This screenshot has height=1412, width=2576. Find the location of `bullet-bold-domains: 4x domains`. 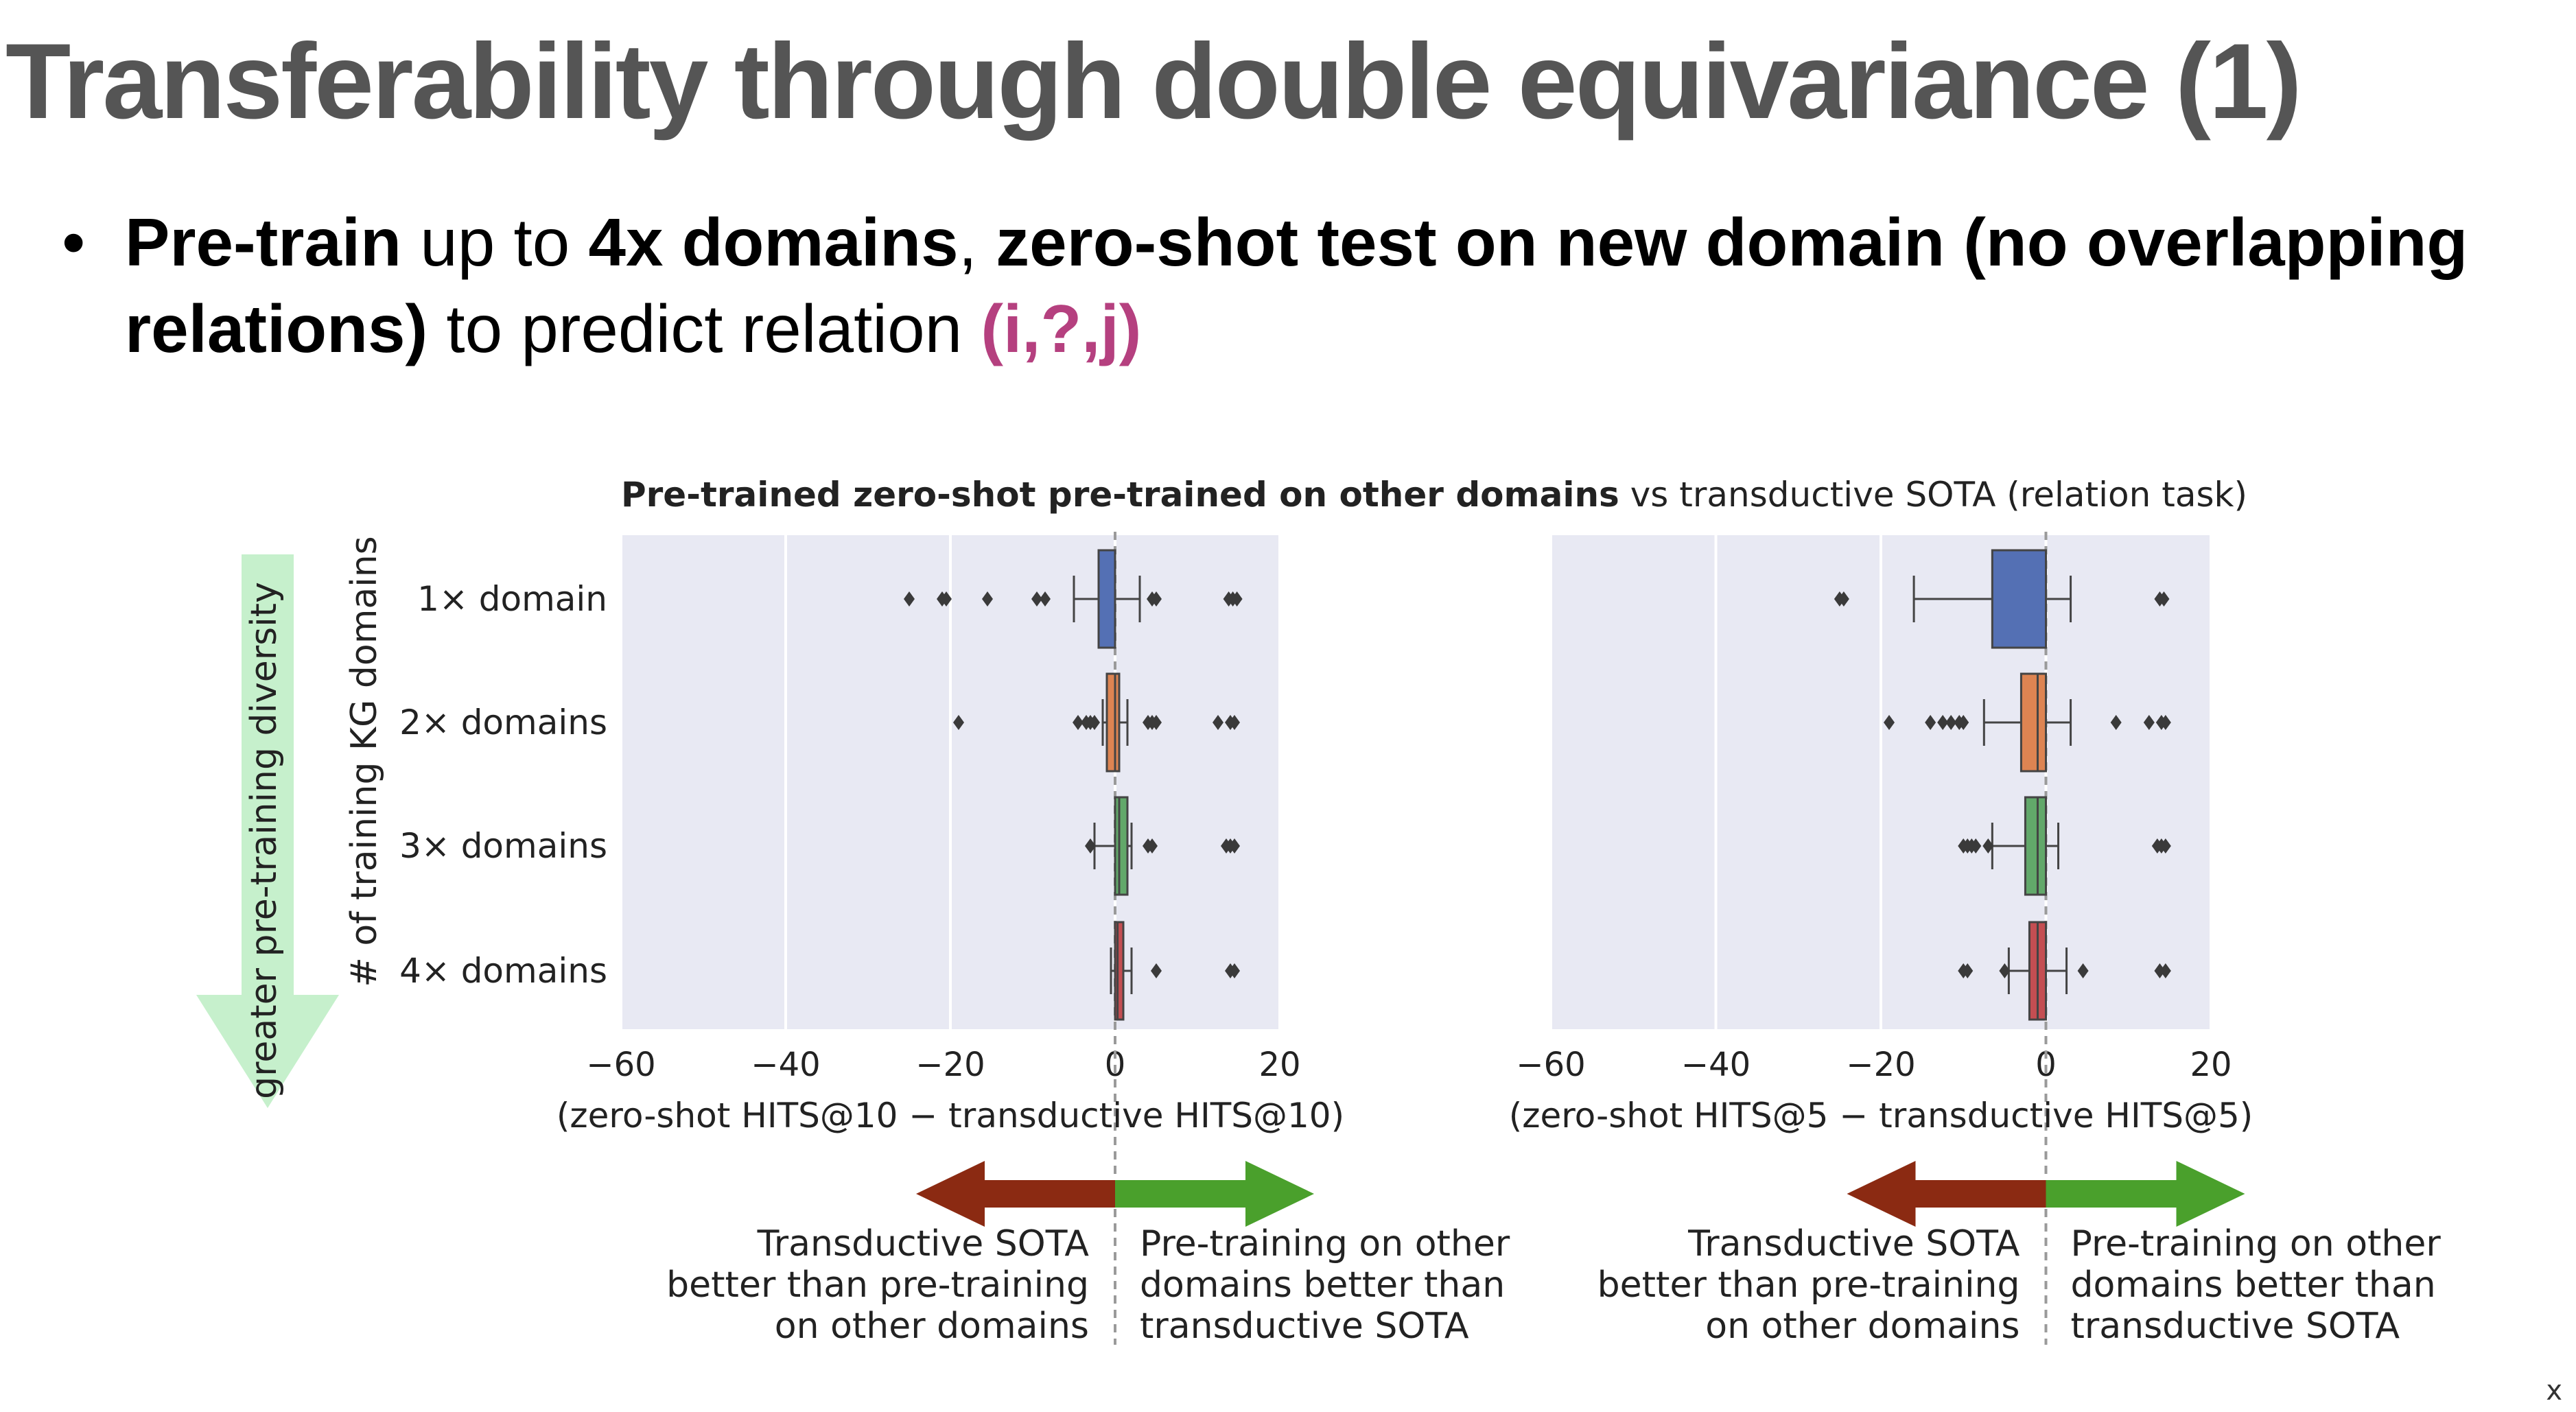

bullet-bold-domains: 4x domains is located at coordinates (773, 242).